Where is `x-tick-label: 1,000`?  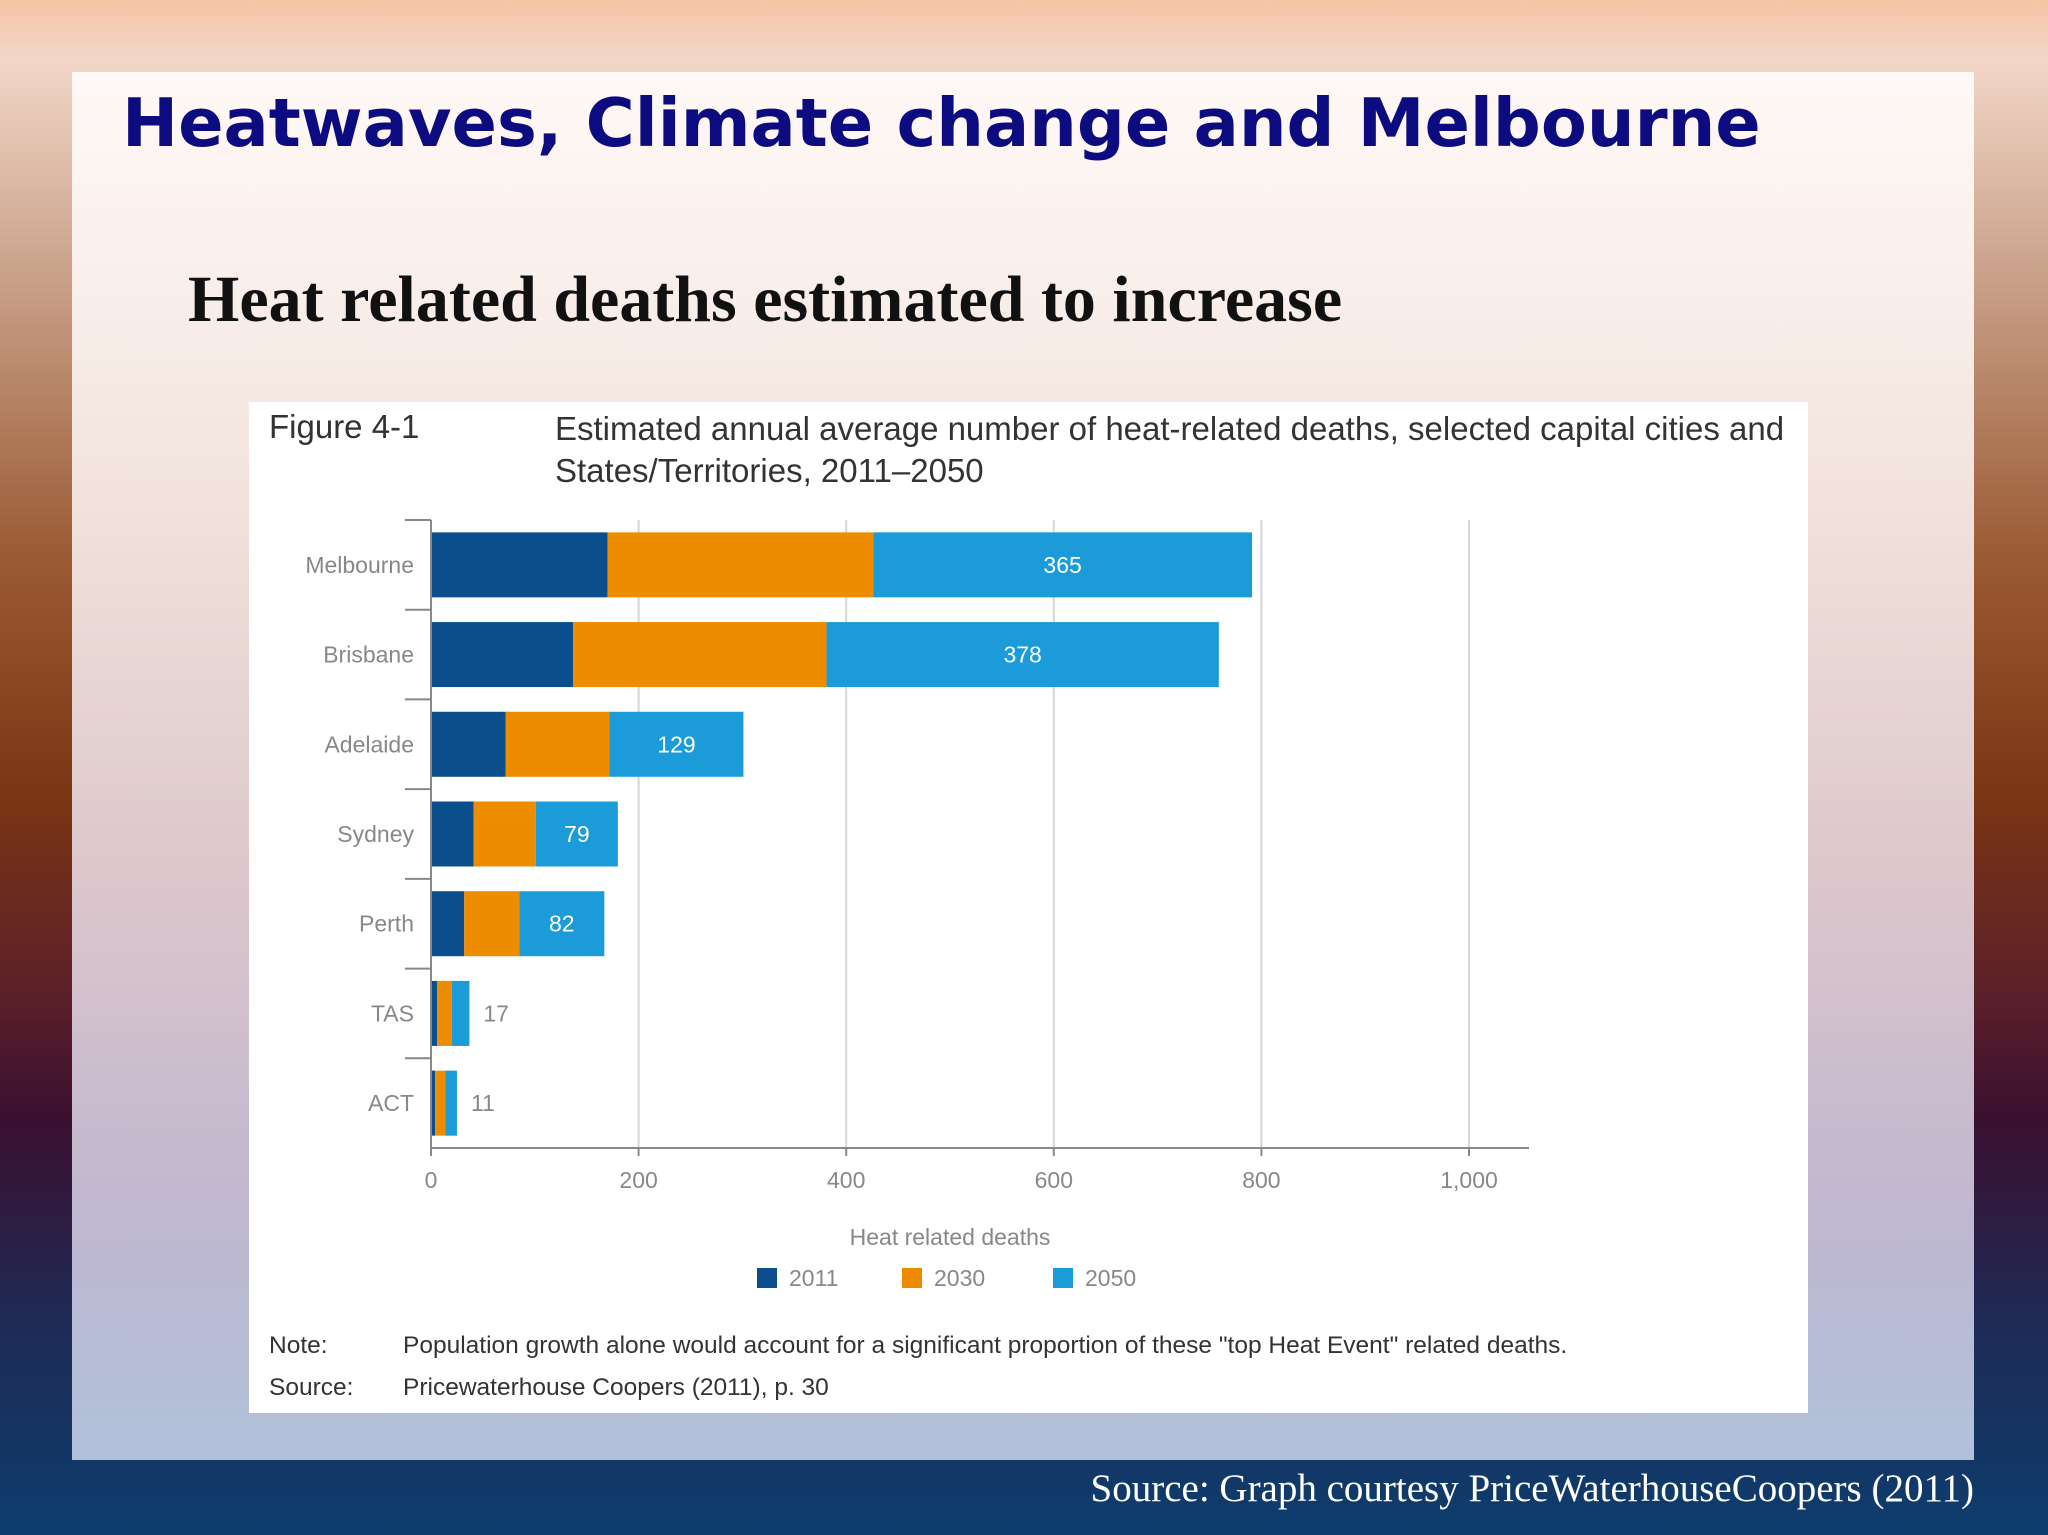
x-tick-label: 1,000 is located at coordinates (1469, 1180).